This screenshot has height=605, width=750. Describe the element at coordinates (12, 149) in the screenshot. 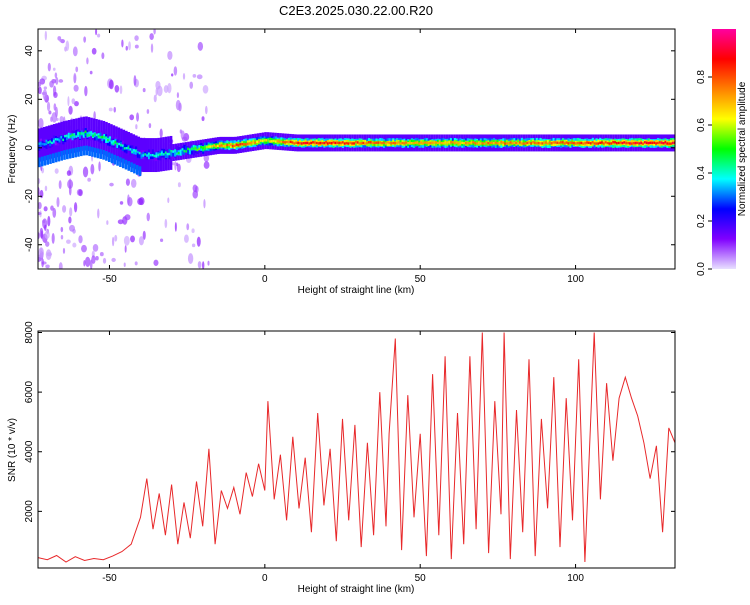

I see `spectrogram-ylabel: Frequency (Hz)` at that location.